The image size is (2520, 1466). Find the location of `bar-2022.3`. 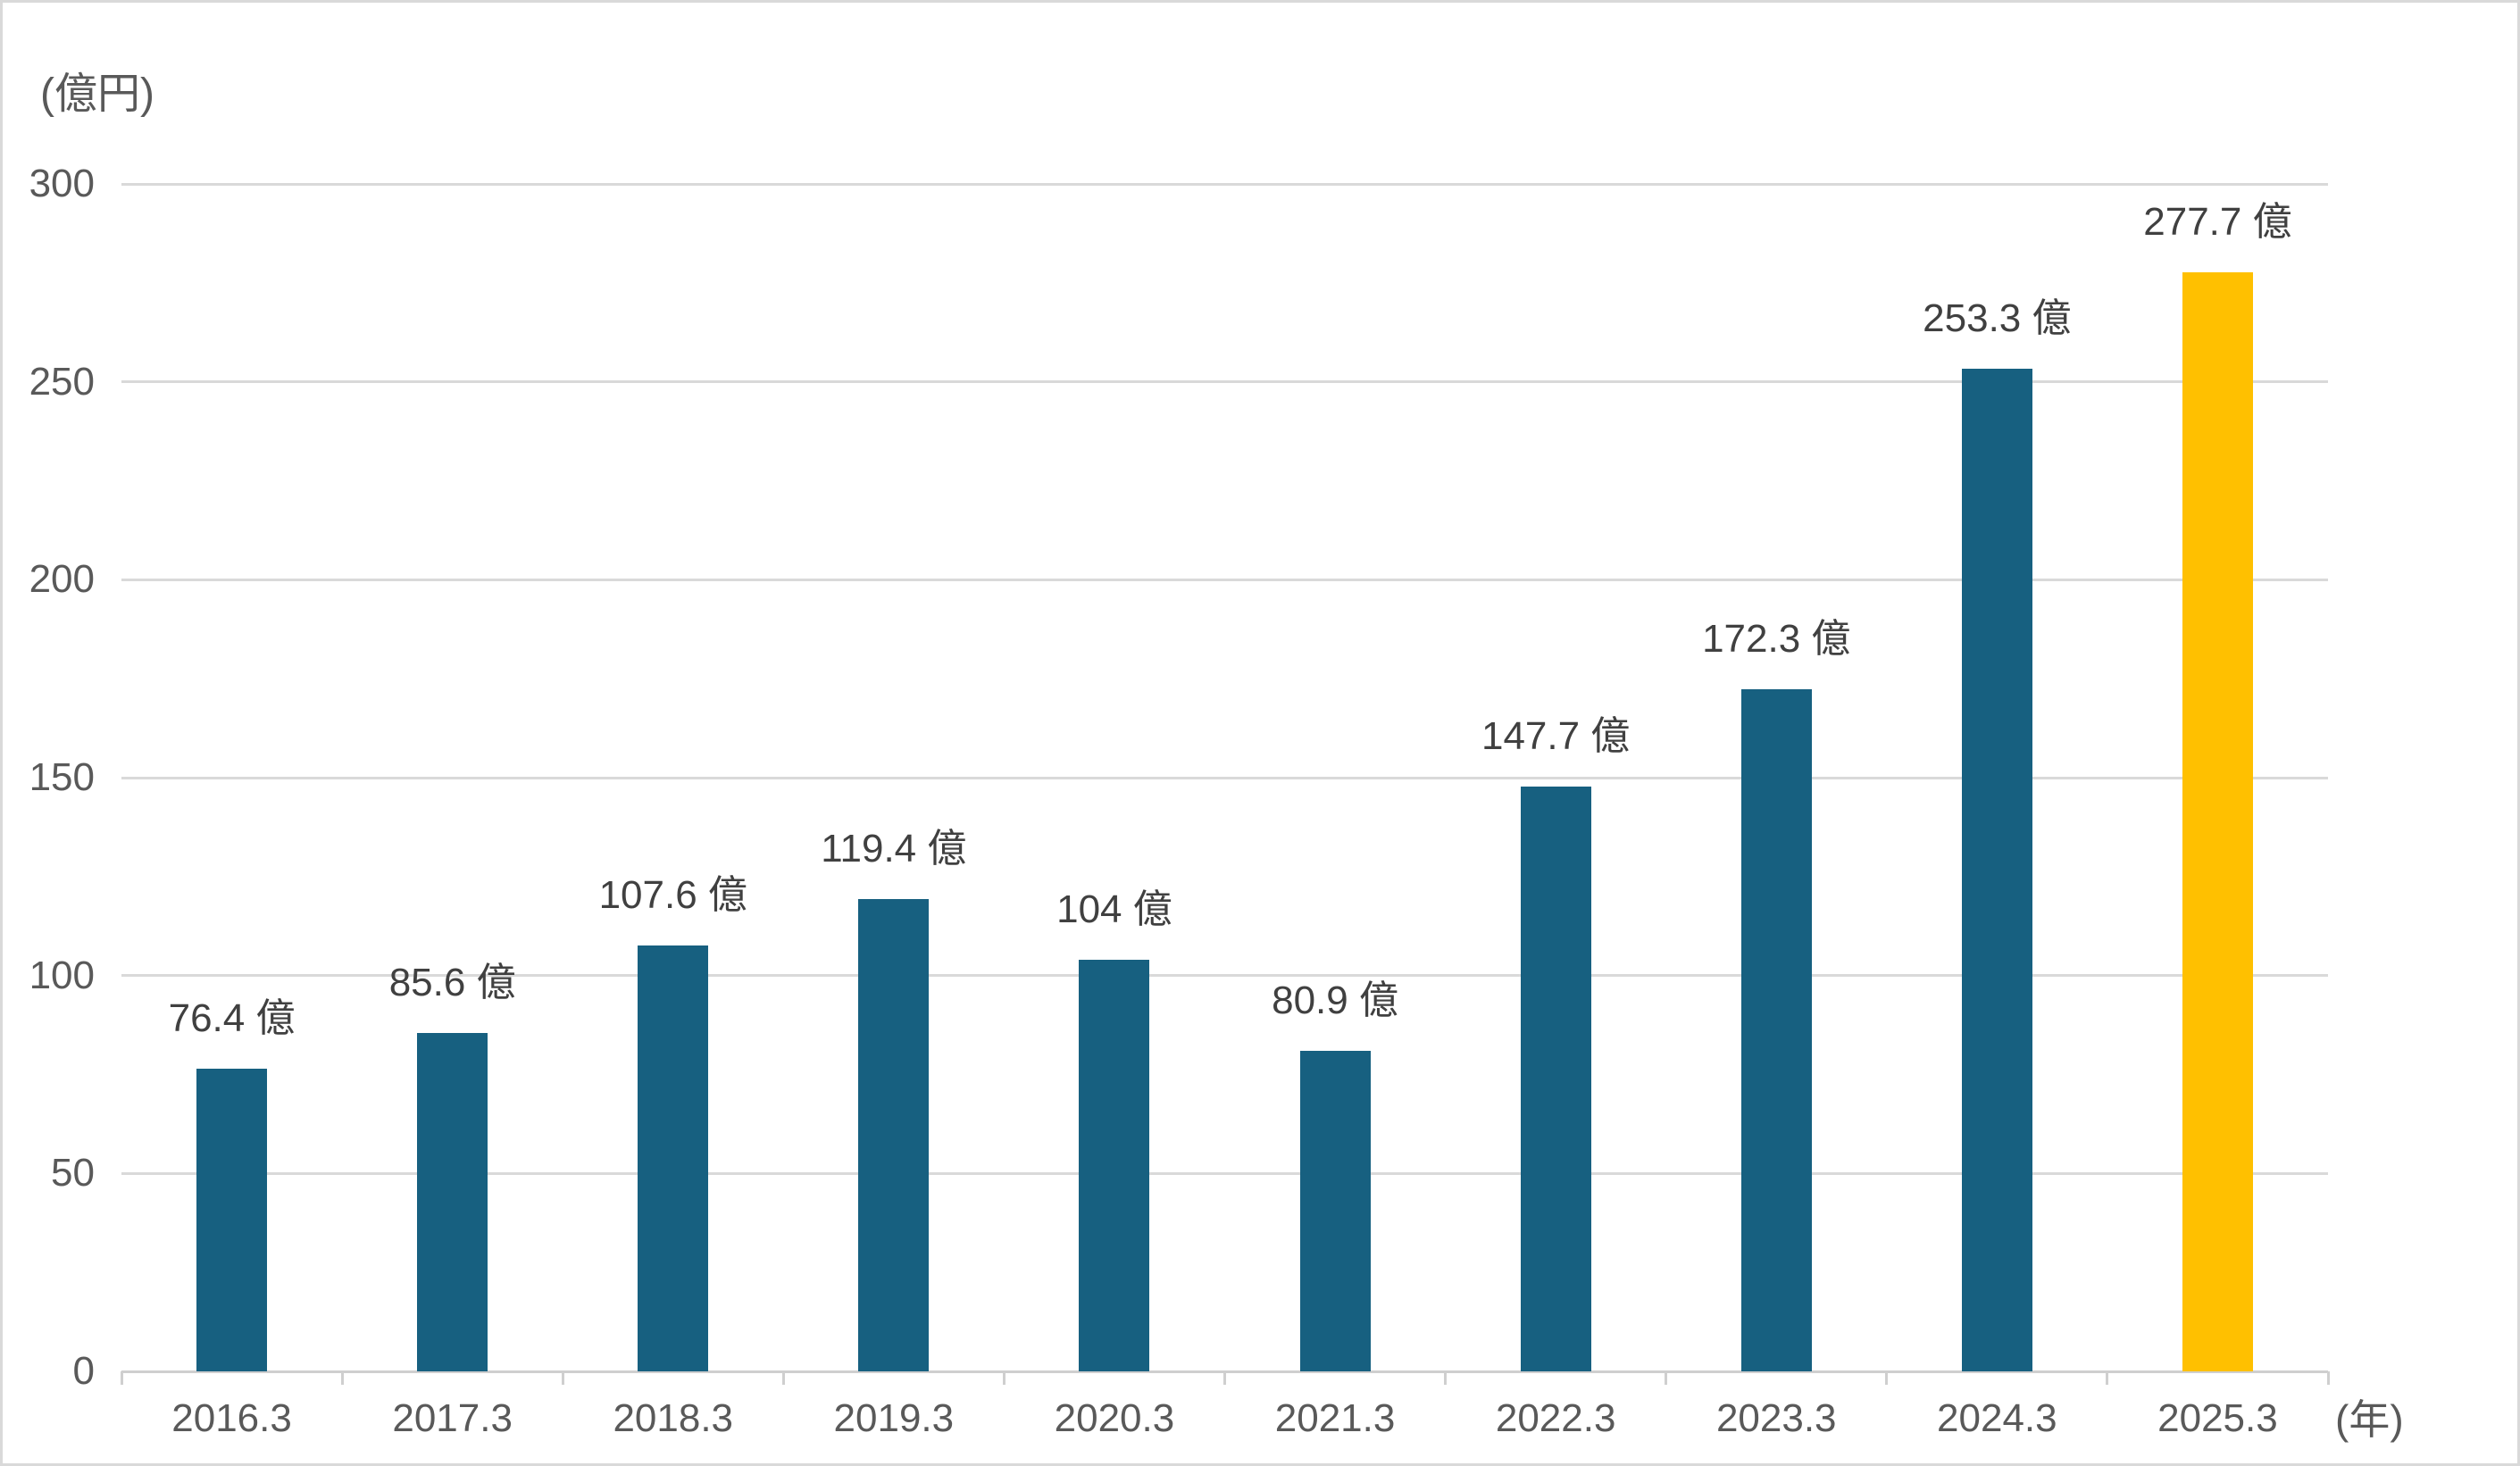

bar-2022.3 is located at coordinates (1556, 1079).